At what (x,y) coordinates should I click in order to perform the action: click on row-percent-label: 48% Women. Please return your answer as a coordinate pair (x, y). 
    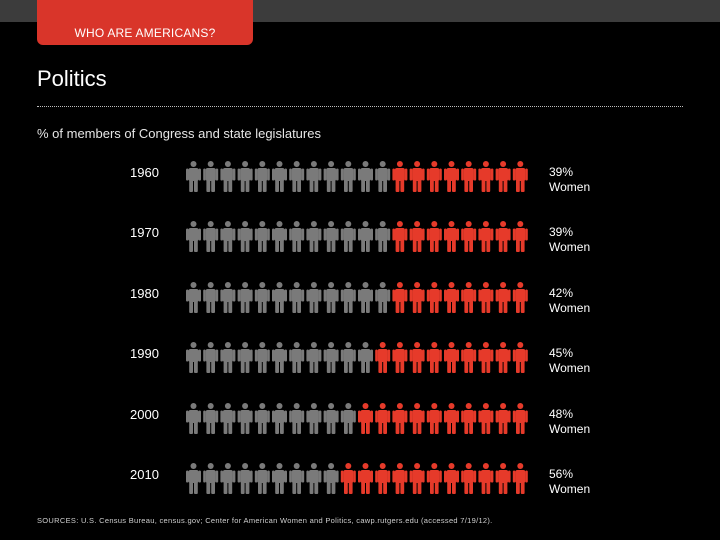
    Looking at the image, I should click on (569, 422).